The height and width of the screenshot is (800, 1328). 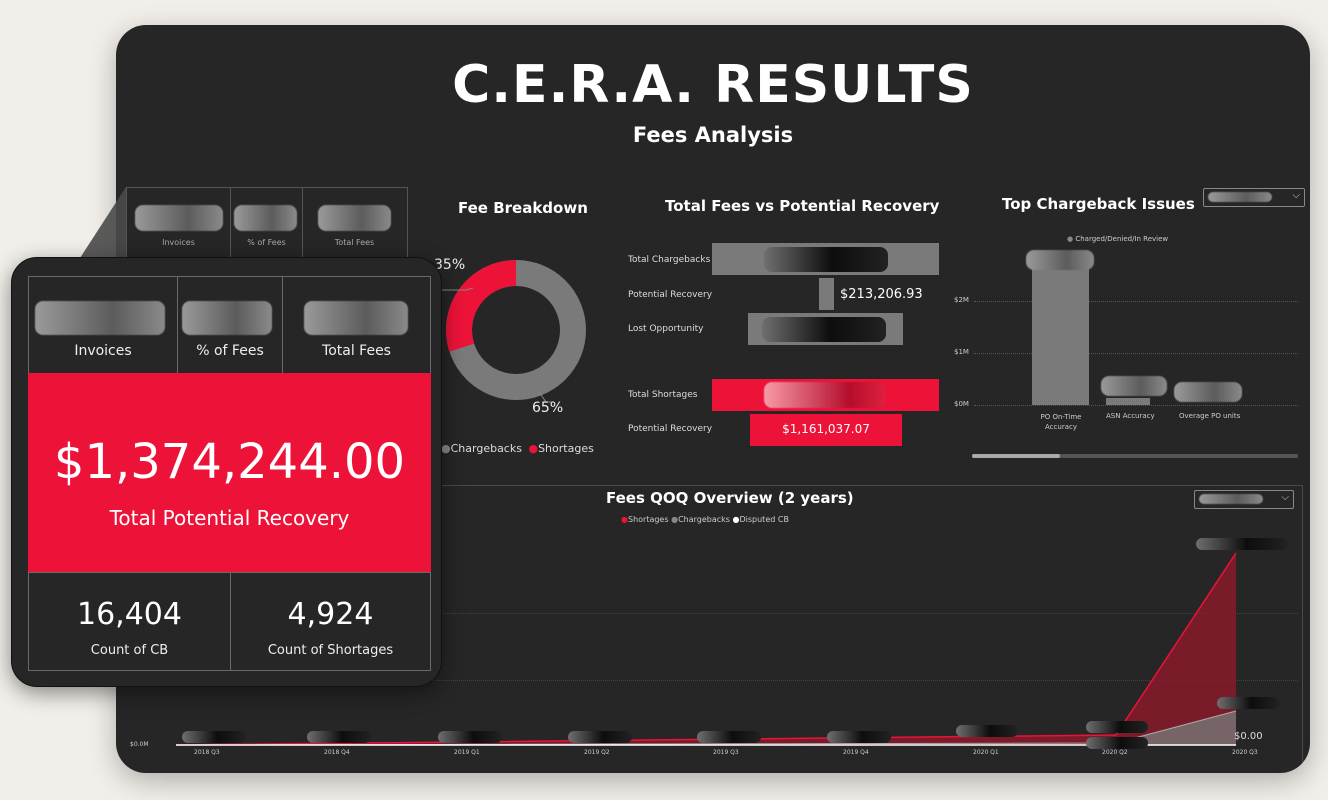 What do you see at coordinates (450, 265) in the screenshot?
I see `shortages-pct-label: 35%` at bounding box center [450, 265].